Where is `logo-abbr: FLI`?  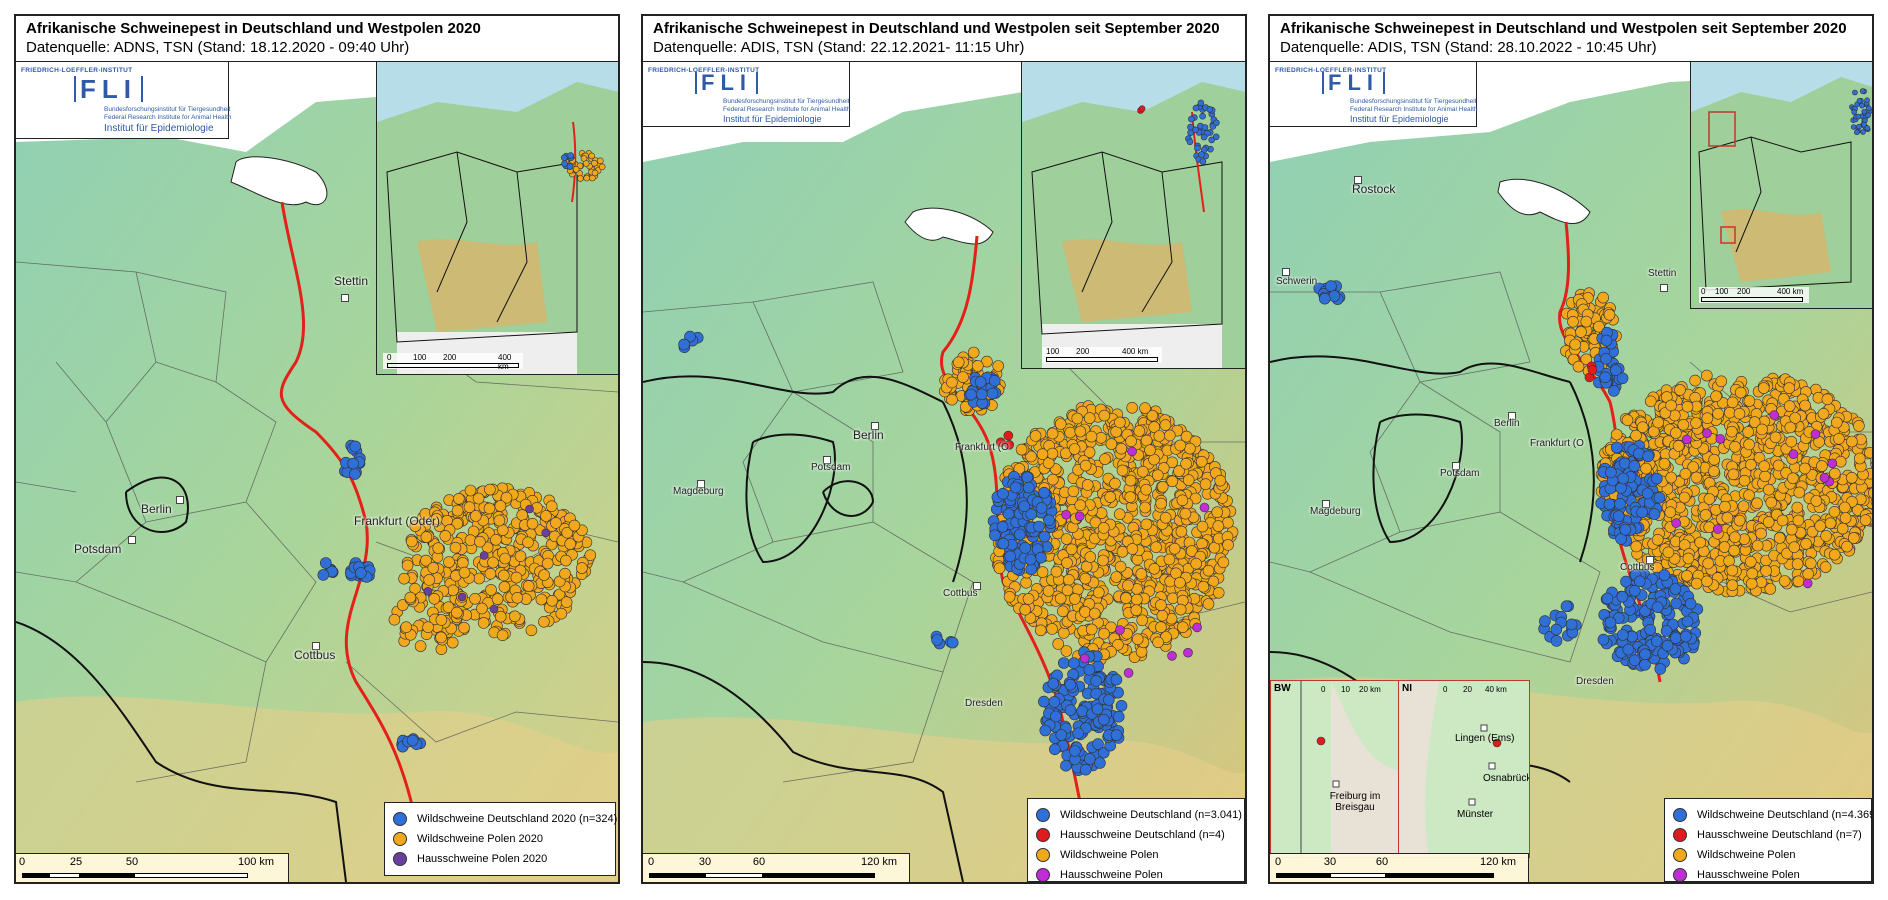 logo-abbr: FLI is located at coordinates (726, 83).